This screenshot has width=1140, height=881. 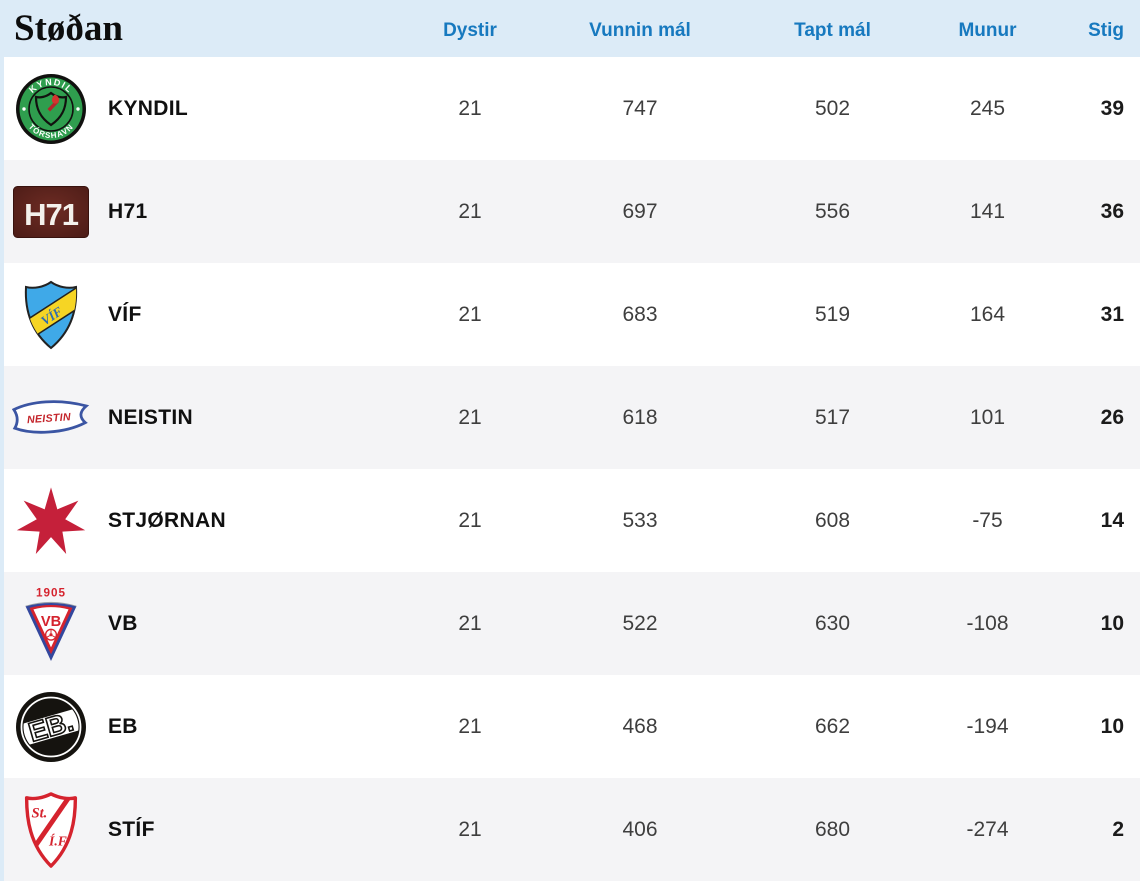 What do you see at coordinates (640, 314) in the screenshot?
I see `goals-for-value: 683` at bounding box center [640, 314].